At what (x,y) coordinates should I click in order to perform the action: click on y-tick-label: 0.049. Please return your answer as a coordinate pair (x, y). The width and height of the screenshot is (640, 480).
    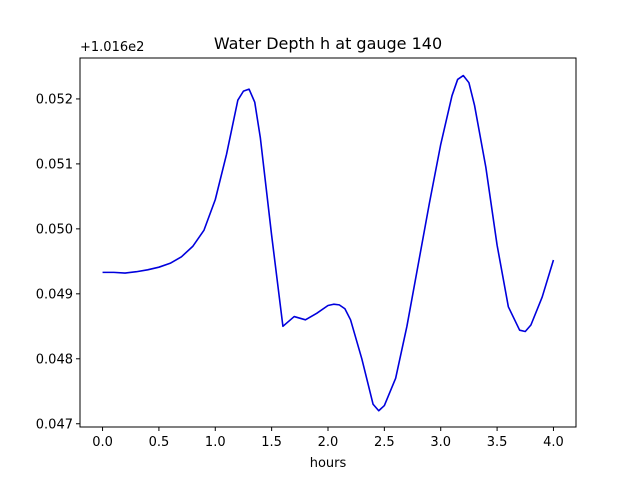
    Looking at the image, I should click on (54, 294).